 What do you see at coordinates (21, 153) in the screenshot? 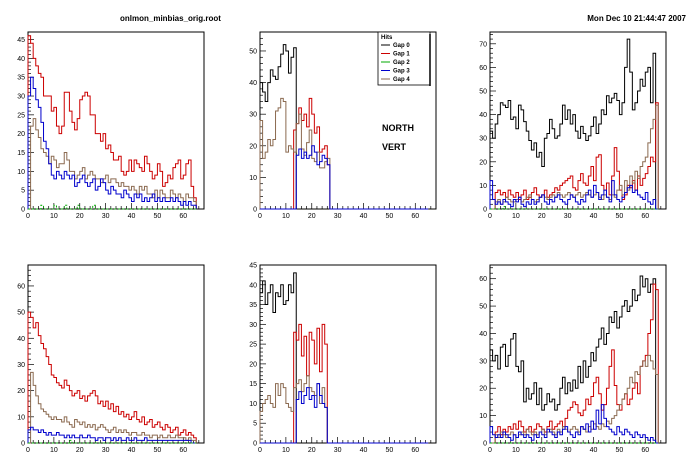
I see `y-tick-label: 15` at bounding box center [21, 153].